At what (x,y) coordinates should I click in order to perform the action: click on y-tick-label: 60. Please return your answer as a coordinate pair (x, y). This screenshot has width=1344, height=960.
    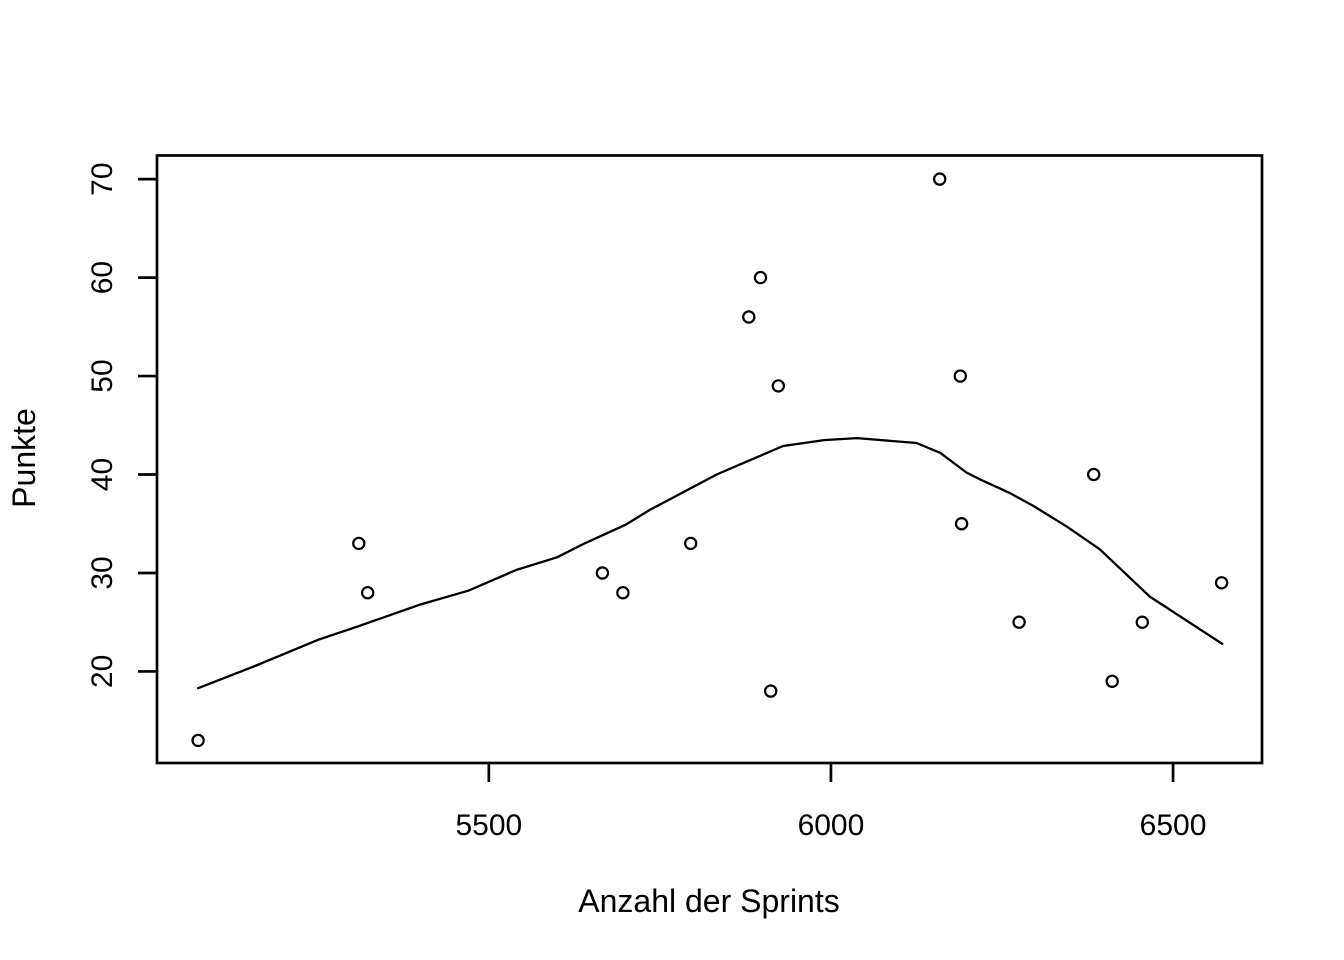
    Looking at the image, I should click on (102, 277).